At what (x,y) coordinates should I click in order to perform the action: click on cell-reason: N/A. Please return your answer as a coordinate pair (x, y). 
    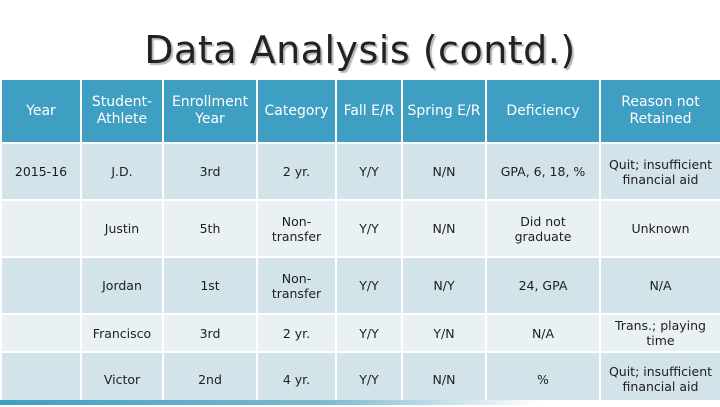
    Looking at the image, I should click on (659, 285).